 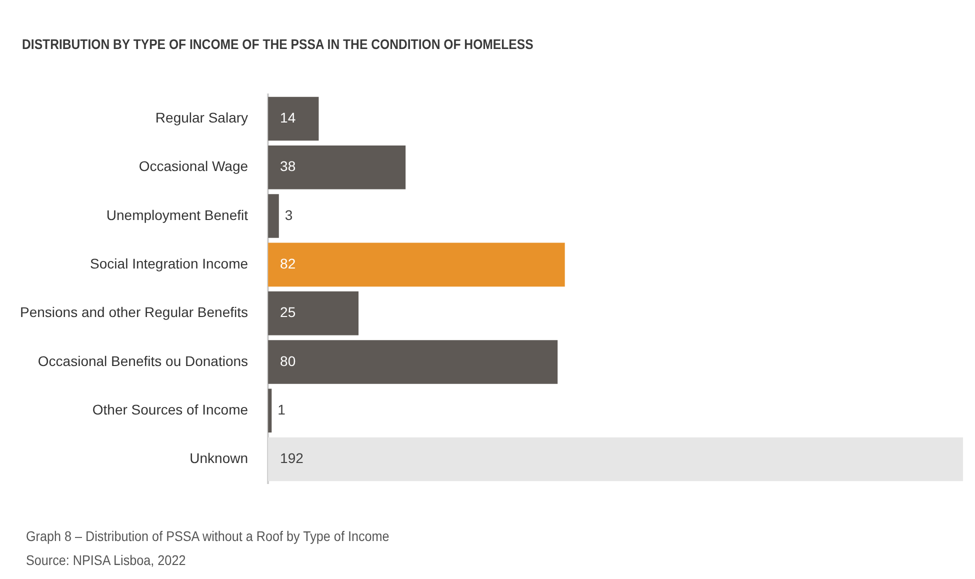 What do you see at coordinates (201, 118) in the screenshot?
I see `y-tick-label: Regular Salary` at bounding box center [201, 118].